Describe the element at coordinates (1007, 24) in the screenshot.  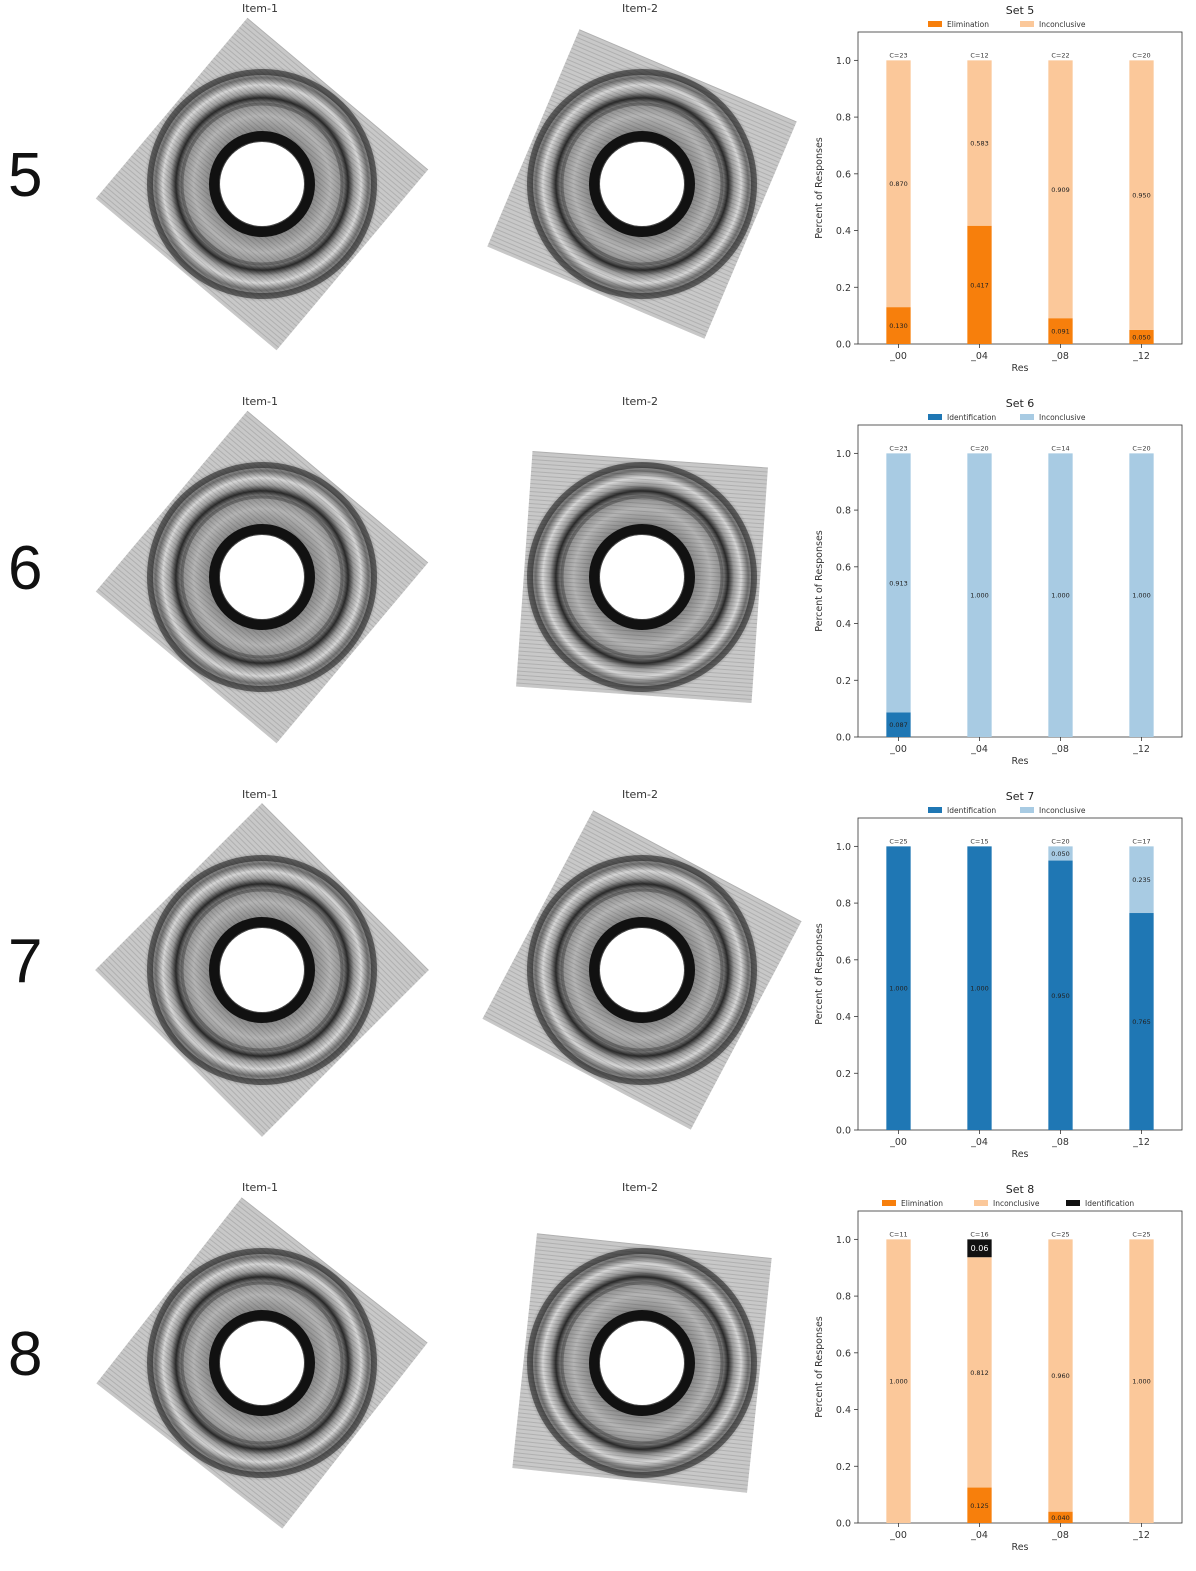
I see `legend: Elimination Inconclusive` at that location.